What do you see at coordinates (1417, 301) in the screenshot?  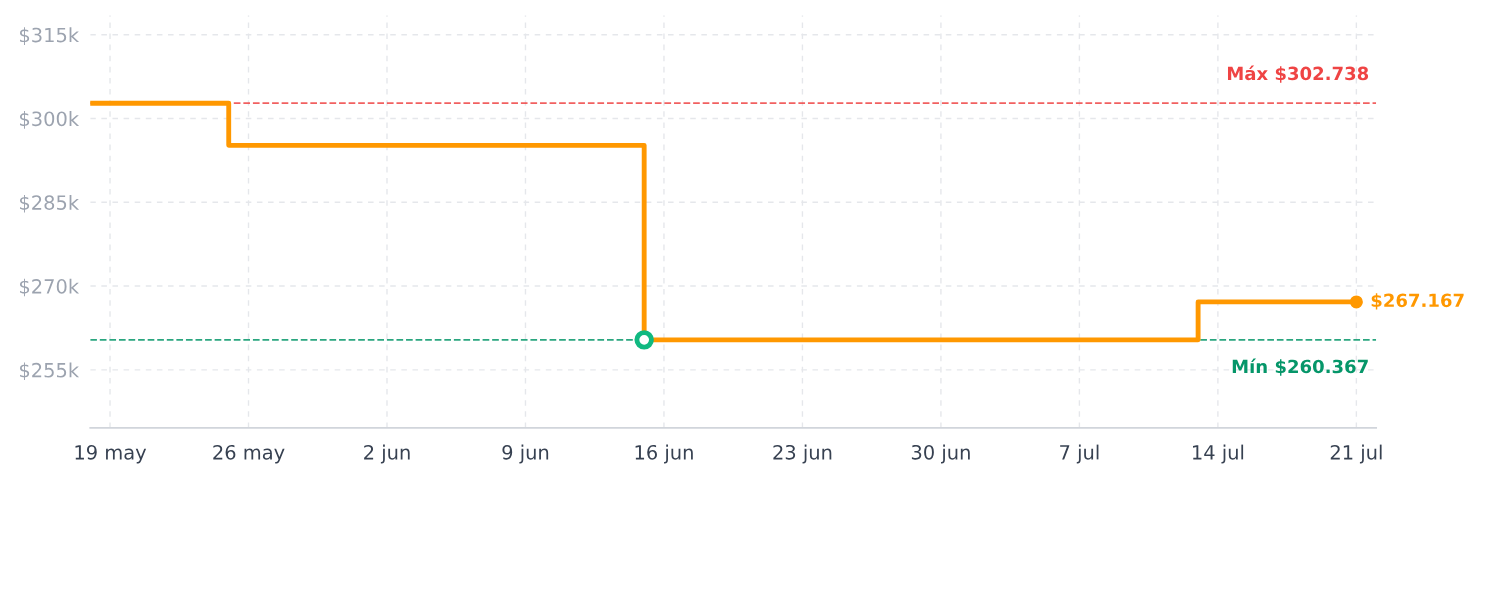 I see `data-label: $267.167` at bounding box center [1417, 301].